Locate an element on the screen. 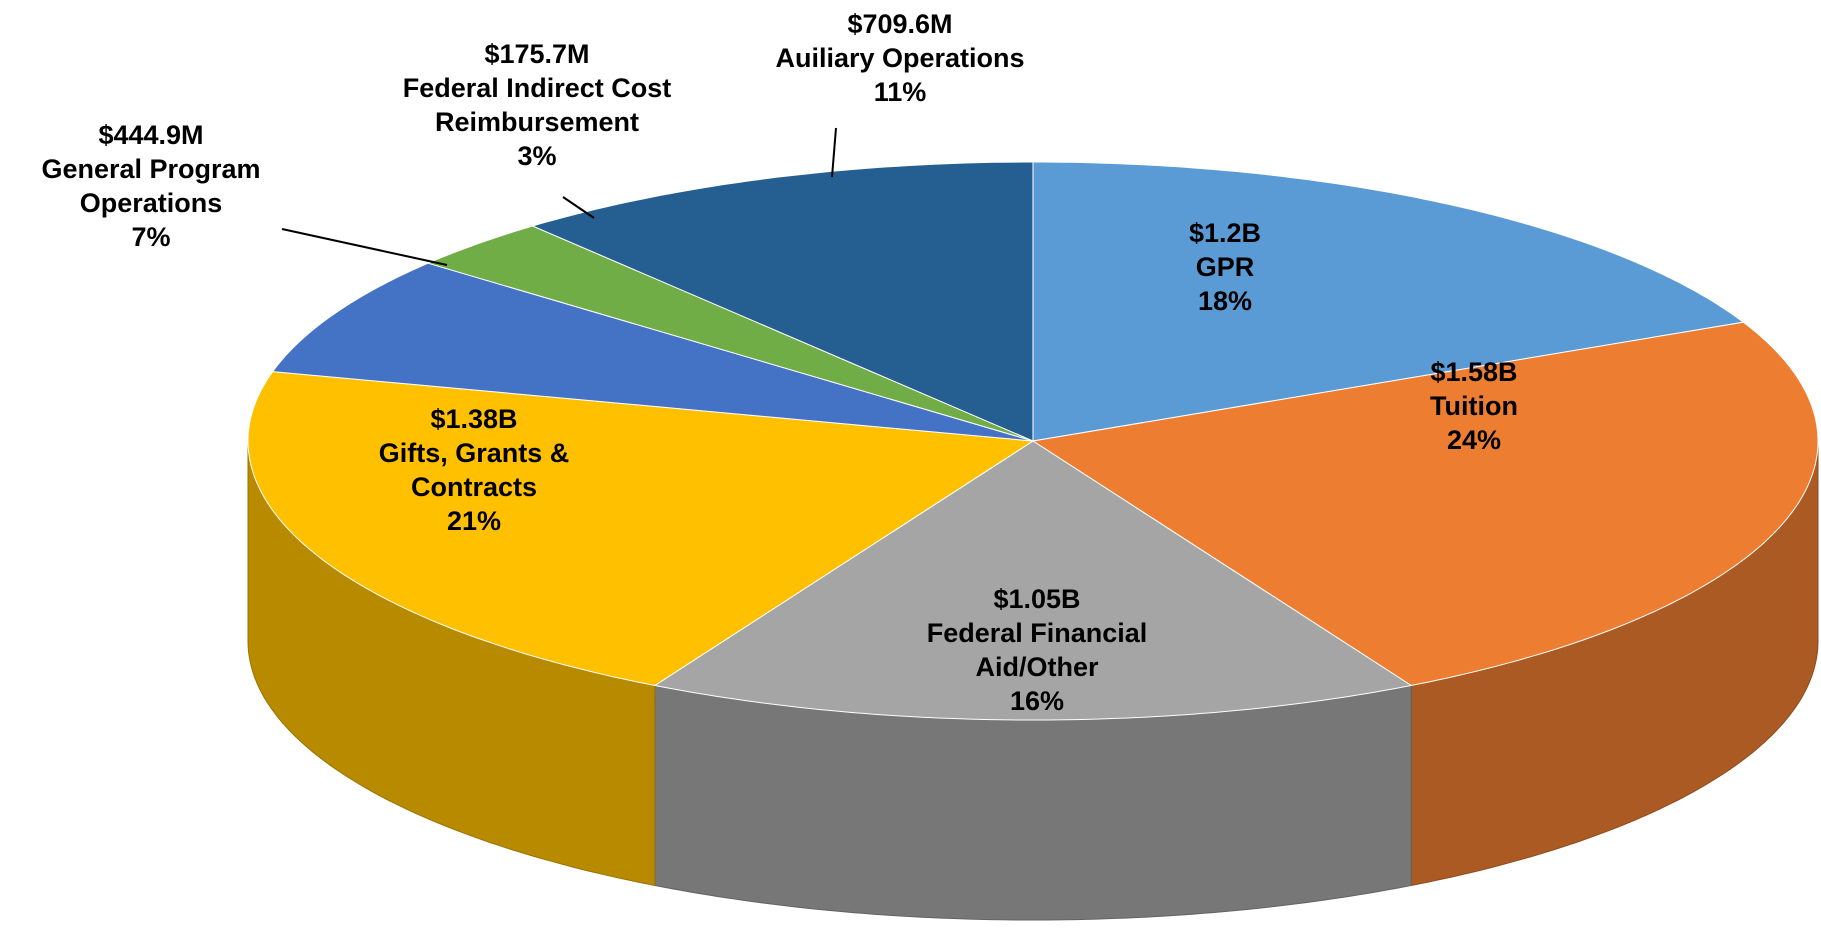 This screenshot has height=948, width=1821. data-label: $1.2B GPR 18% is located at coordinates (1225, 267).